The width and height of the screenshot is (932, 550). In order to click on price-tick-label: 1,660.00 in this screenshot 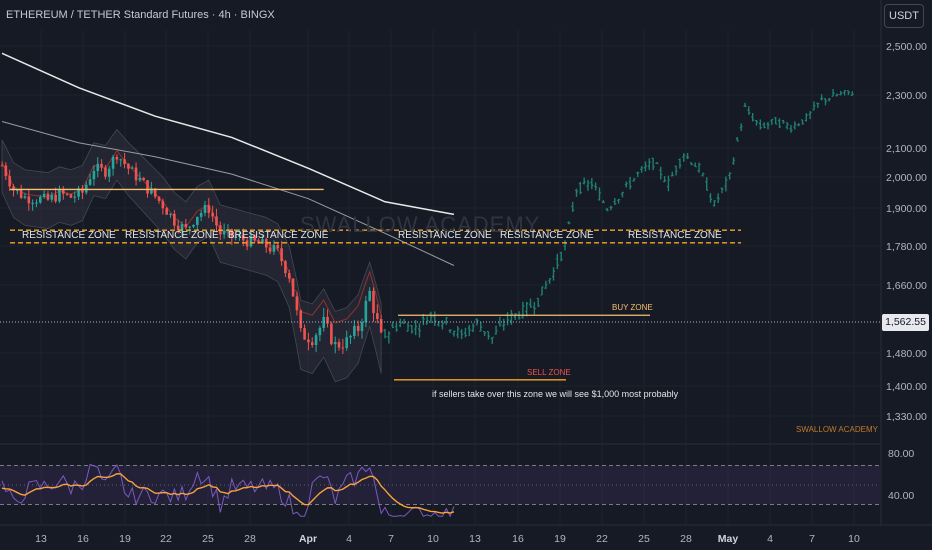, I will do `click(906, 286)`.